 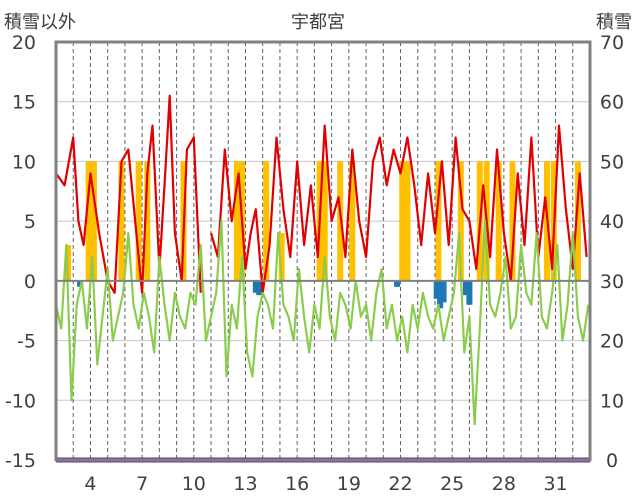 What do you see at coordinates (194, 484) in the screenshot?
I see `x-tick-label: 10` at bounding box center [194, 484].